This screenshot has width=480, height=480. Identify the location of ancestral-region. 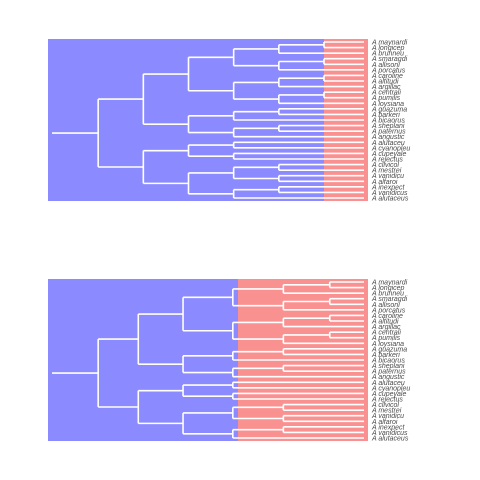
(143, 360).